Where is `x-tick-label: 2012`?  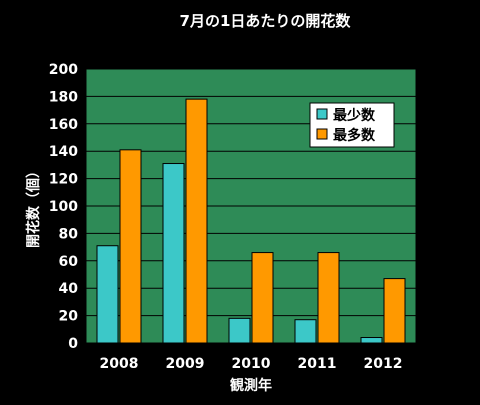
x-tick-label: 2012 is located at coordinates (383, 364).